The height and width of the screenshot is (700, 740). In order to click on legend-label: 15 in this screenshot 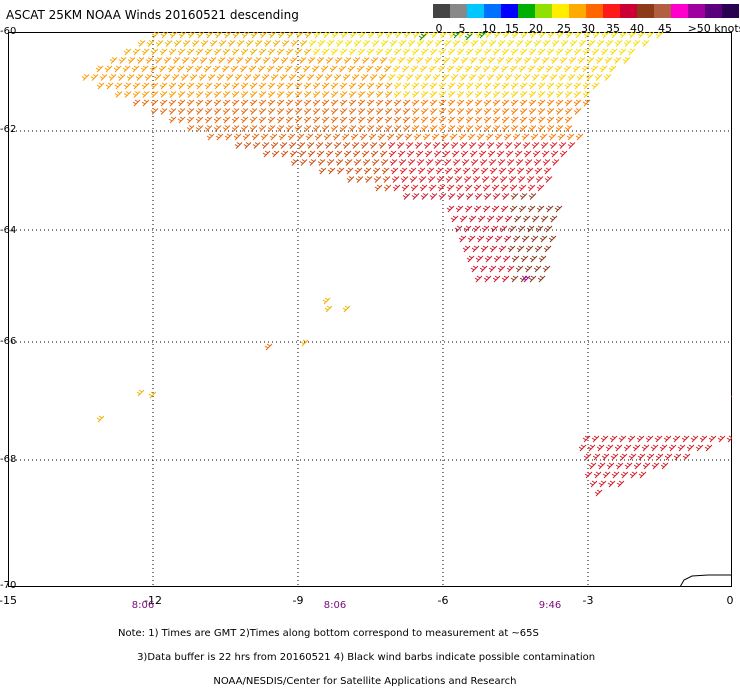, I will do `click(512, 28)`.